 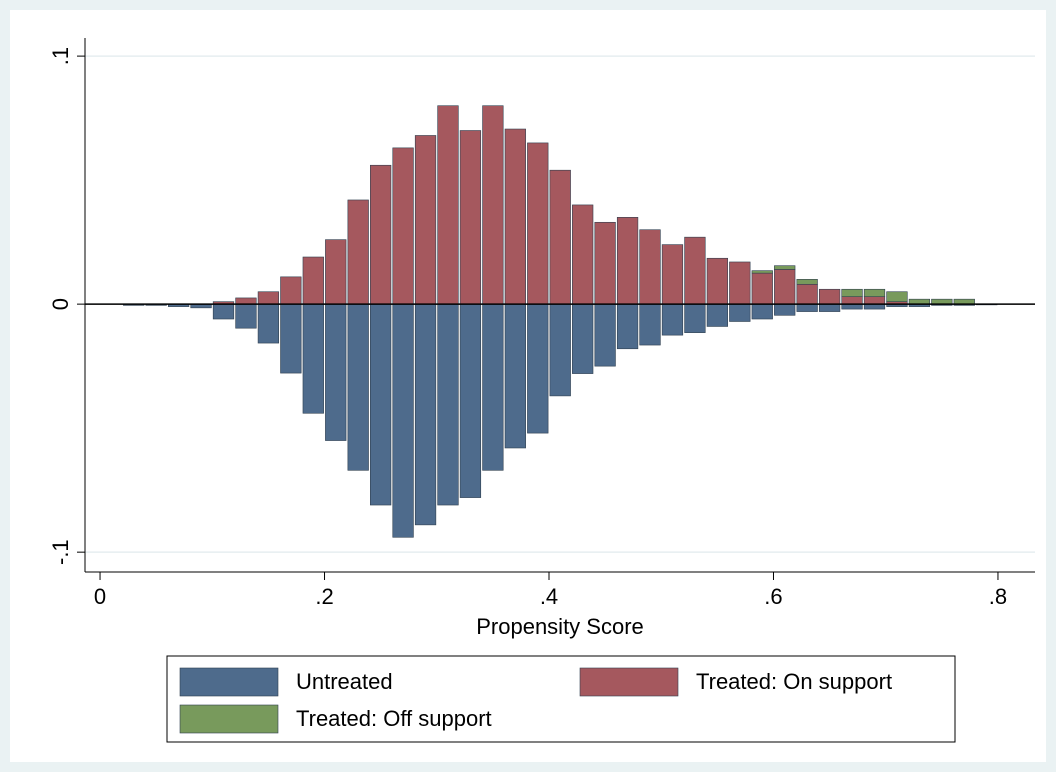 What do you see at coordinates (60, 552) in the screenshot?
I see `y-tick-label: -.1` at bounding box center [60, 552].